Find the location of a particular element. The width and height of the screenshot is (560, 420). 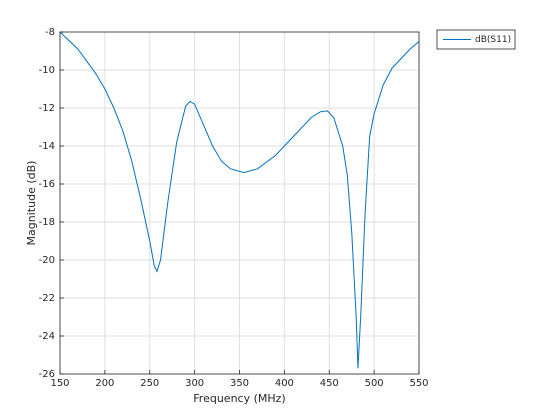

x-axis-label: Frequency (MHz) is located at coordinates (239, 398).